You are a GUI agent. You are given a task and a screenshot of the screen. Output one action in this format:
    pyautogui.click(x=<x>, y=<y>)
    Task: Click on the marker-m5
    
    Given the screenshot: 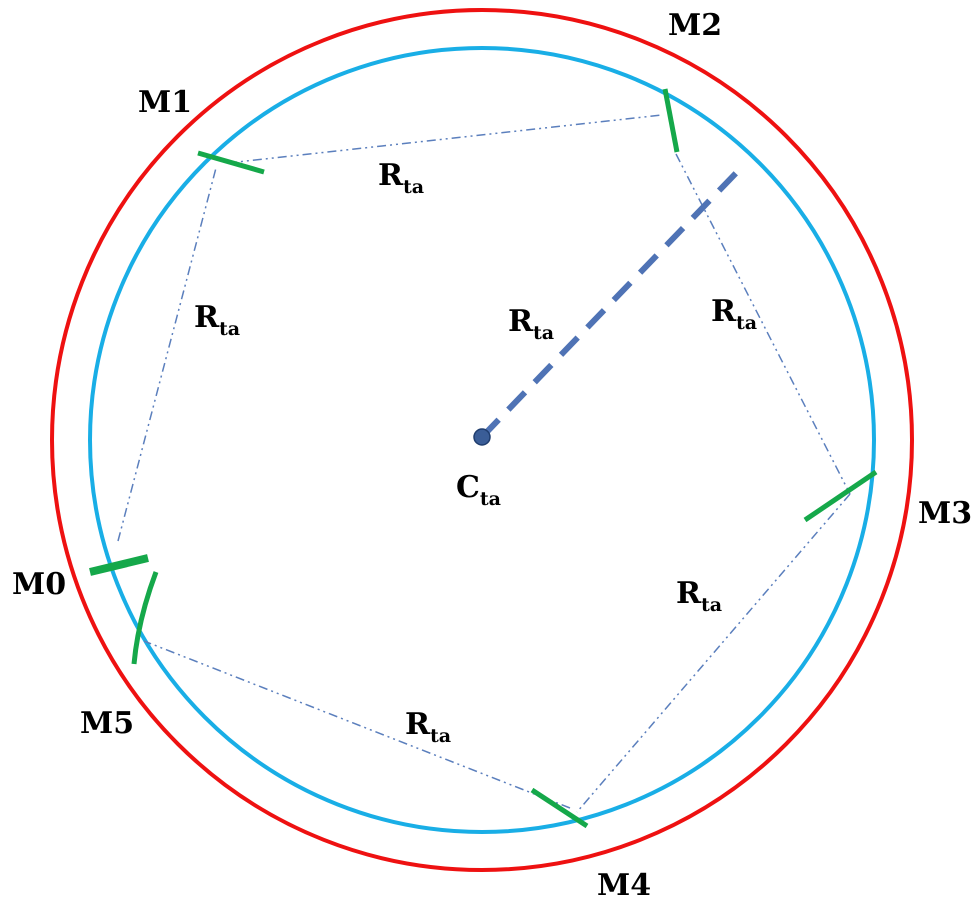 What is the action you would take?
    pyautogui.click(x=145, y=618)
    